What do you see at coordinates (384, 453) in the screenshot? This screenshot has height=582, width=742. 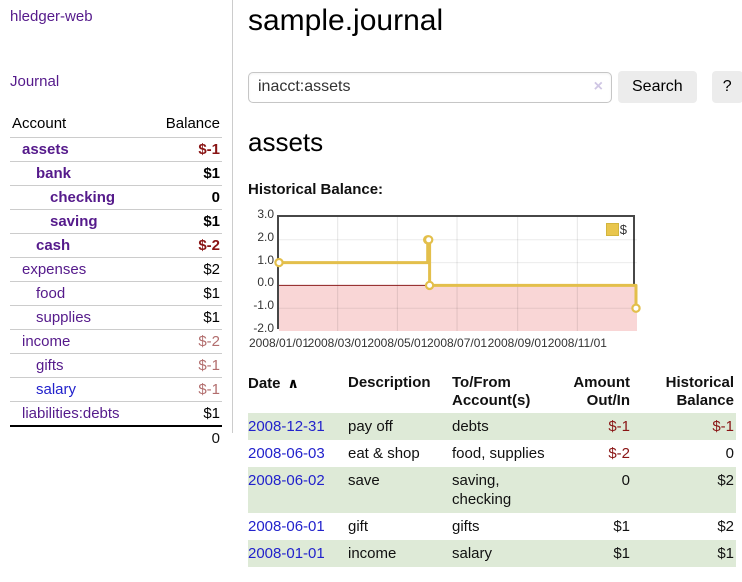 I see `transaction-description: eat & shop` at bounding box center [384, 453].